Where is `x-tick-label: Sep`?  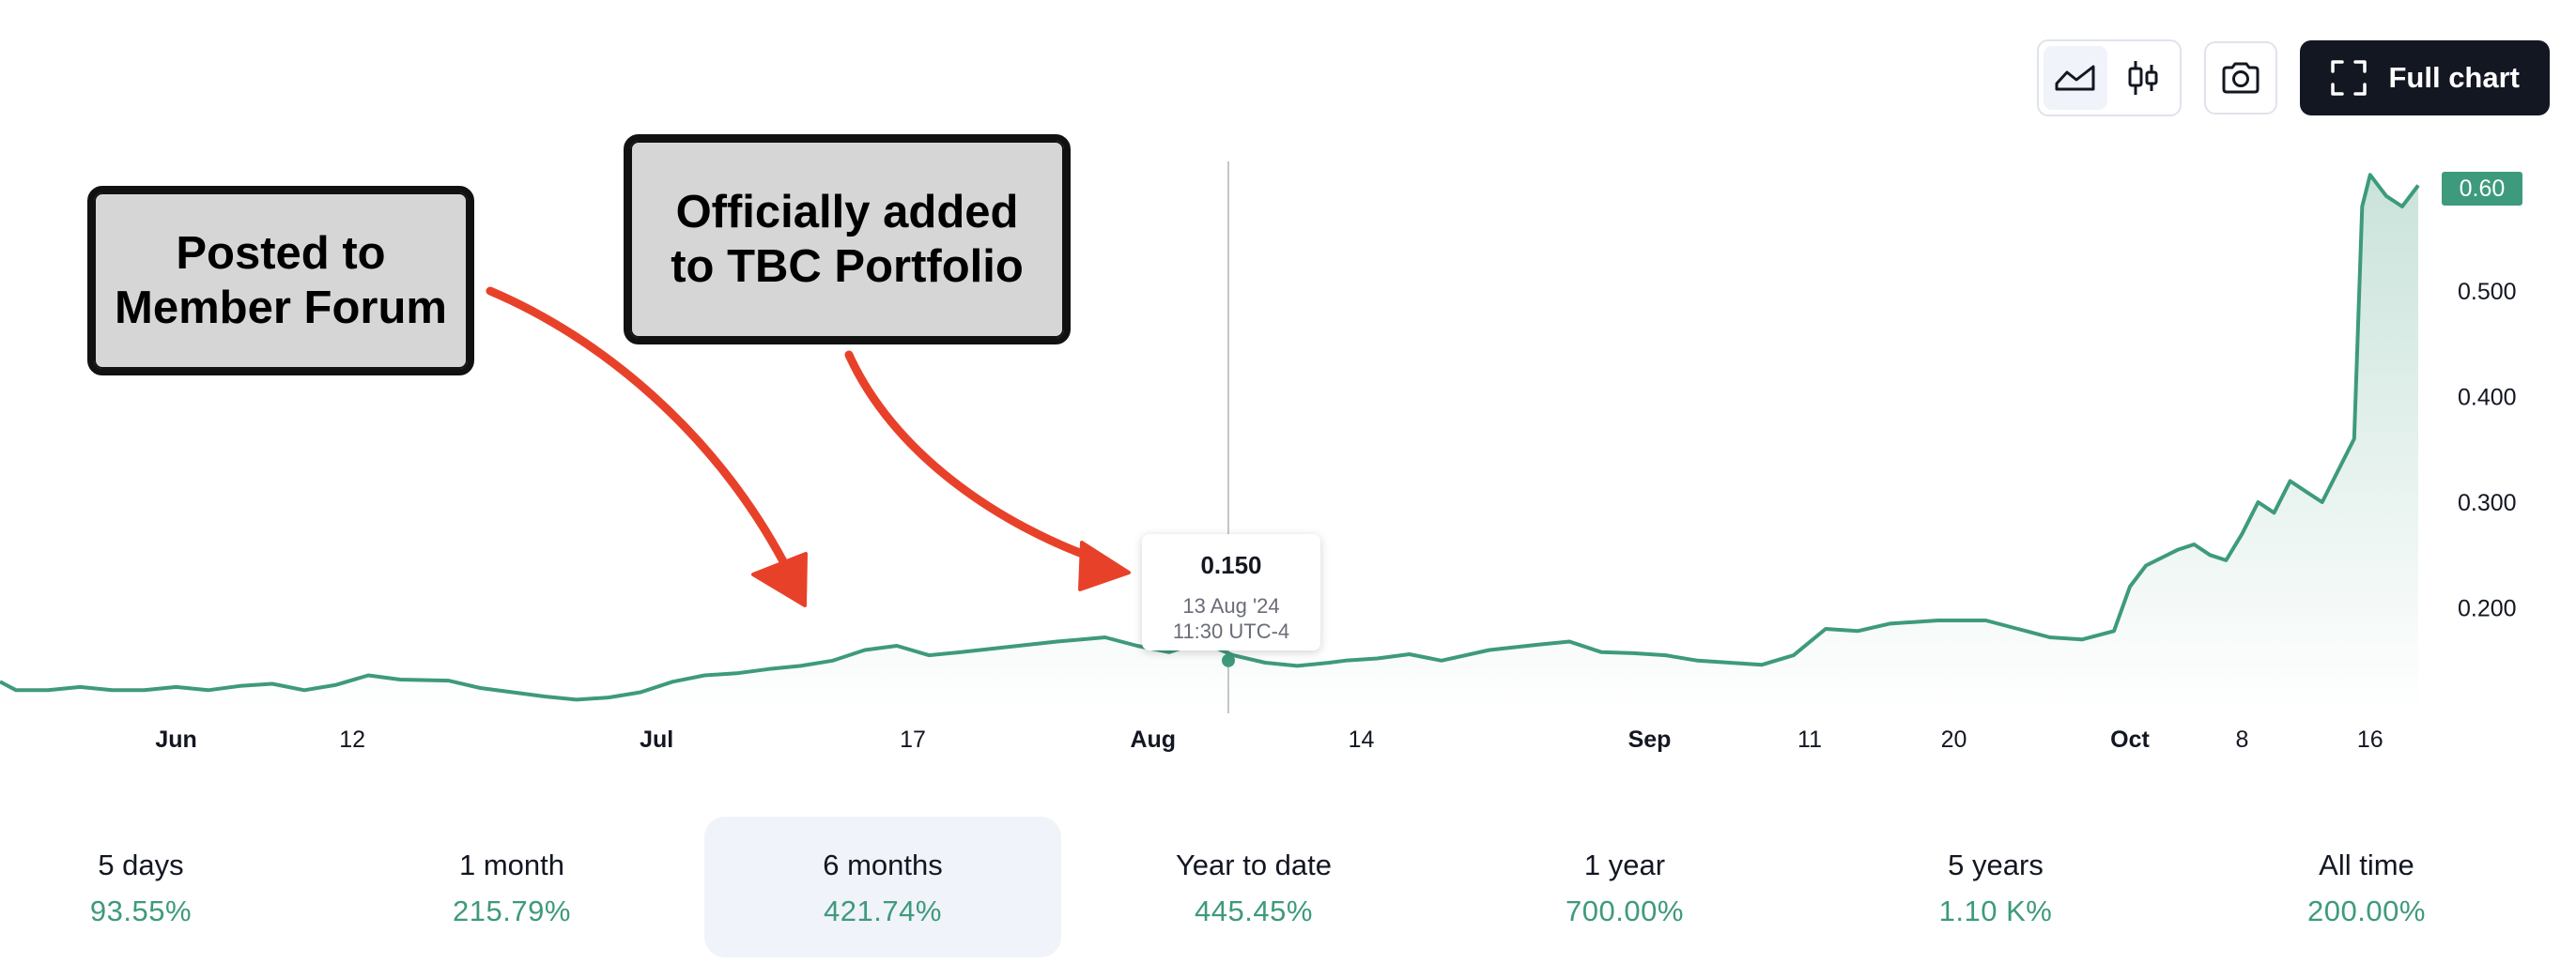
x-tick-label: Sep is located at coordinates (1650, 740).